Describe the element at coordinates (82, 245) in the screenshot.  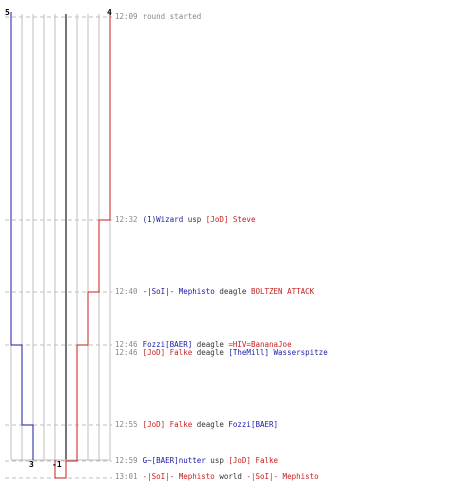
I see `red-team-line` at that location.